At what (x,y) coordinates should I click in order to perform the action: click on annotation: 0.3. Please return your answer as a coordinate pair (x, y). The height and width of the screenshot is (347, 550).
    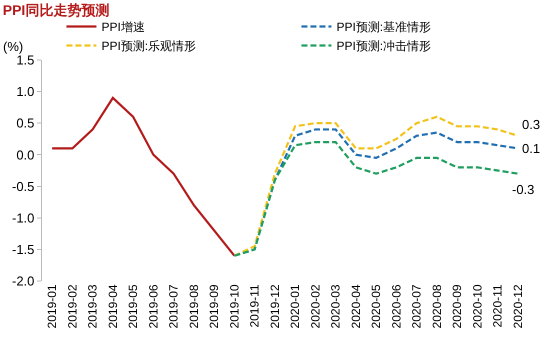
    Looking at the image, I should click on (531, 124).